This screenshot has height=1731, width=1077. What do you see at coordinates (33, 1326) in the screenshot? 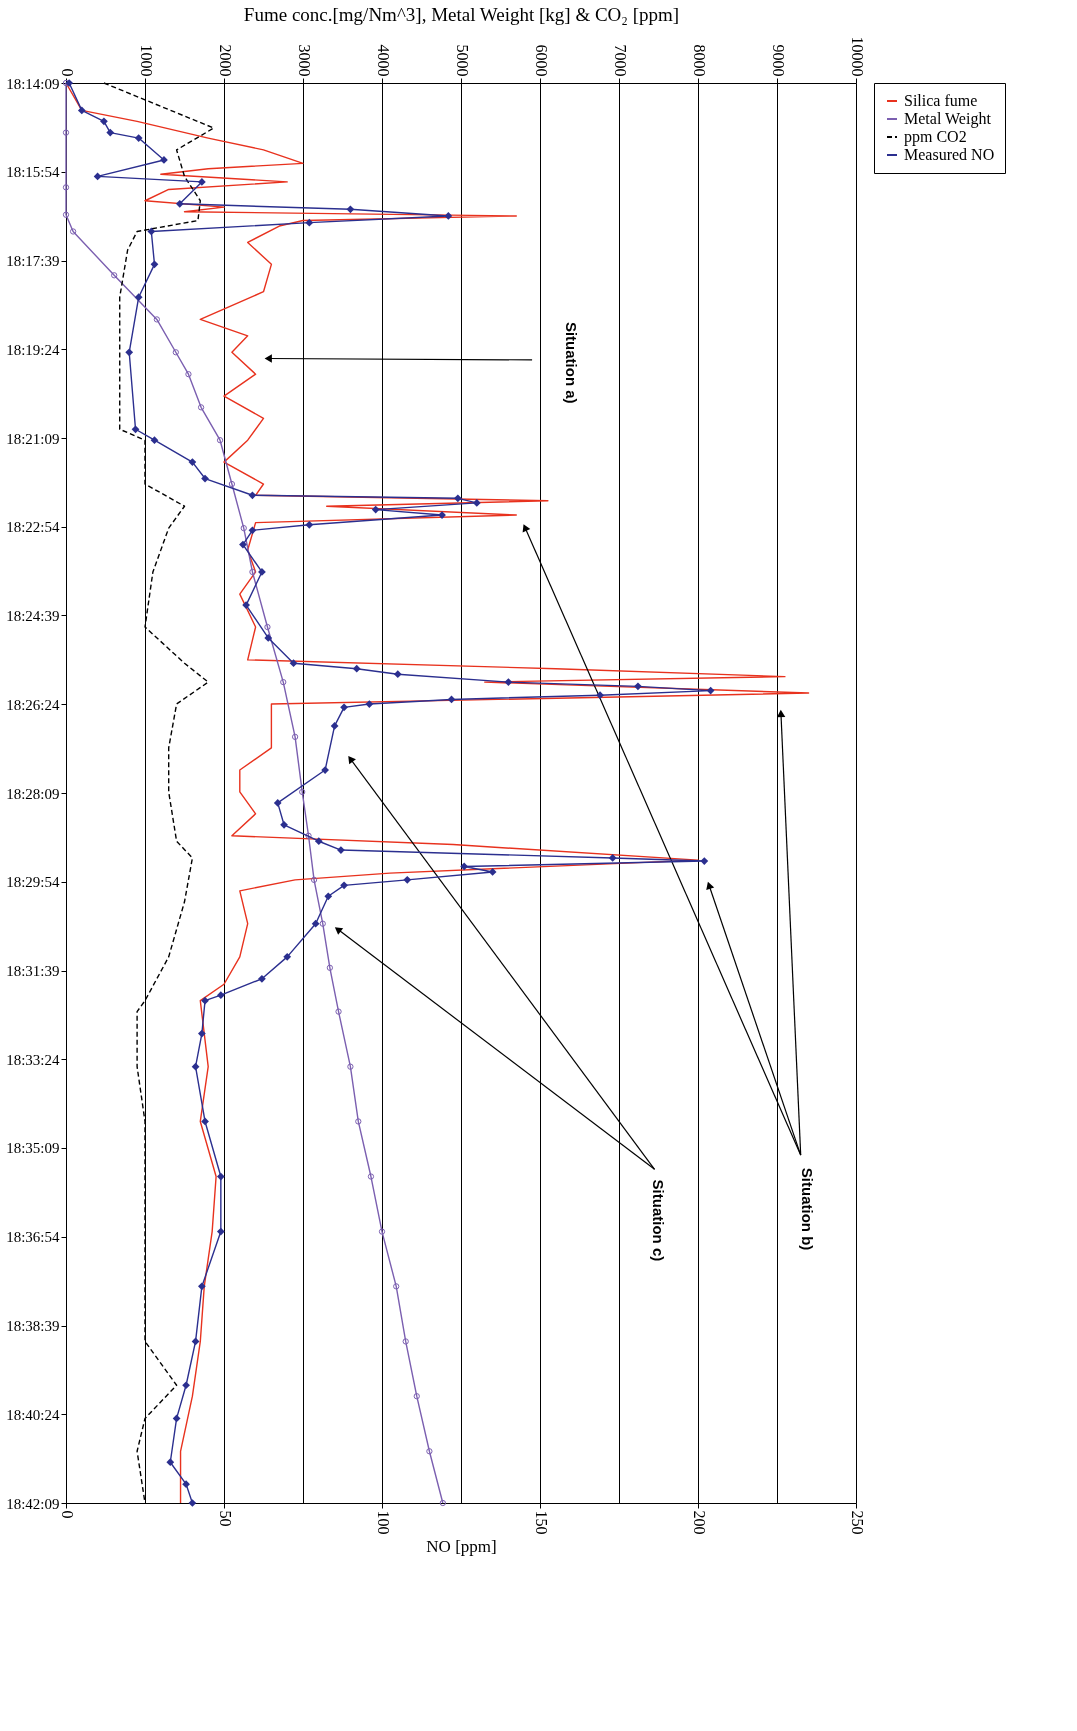
I see `y-tick-label: 18:38:39` at bounding box center [33, 1326].